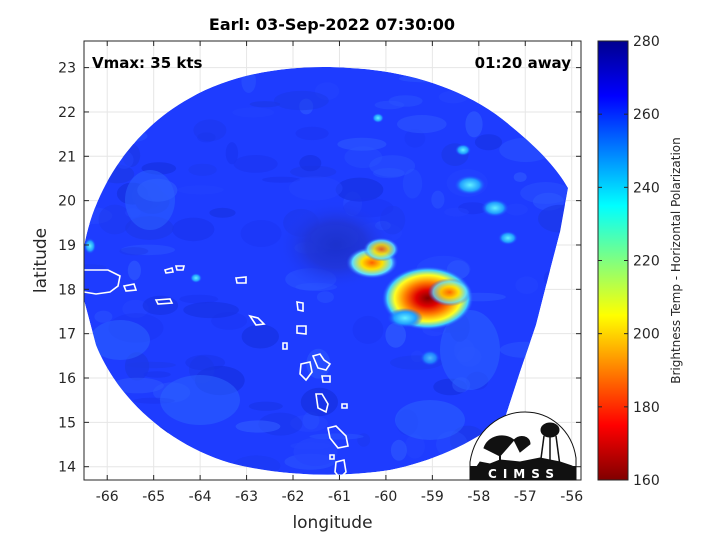  What do you see at coordinates (67, 202) in the screenshot?
I see `y-tick-label: 20` at bounding box center [67, 202].